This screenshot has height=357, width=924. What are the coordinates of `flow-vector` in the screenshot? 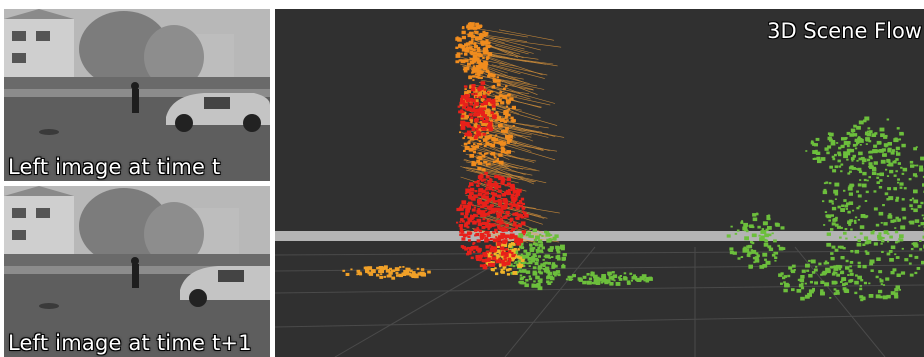 It's located at (521, 131).